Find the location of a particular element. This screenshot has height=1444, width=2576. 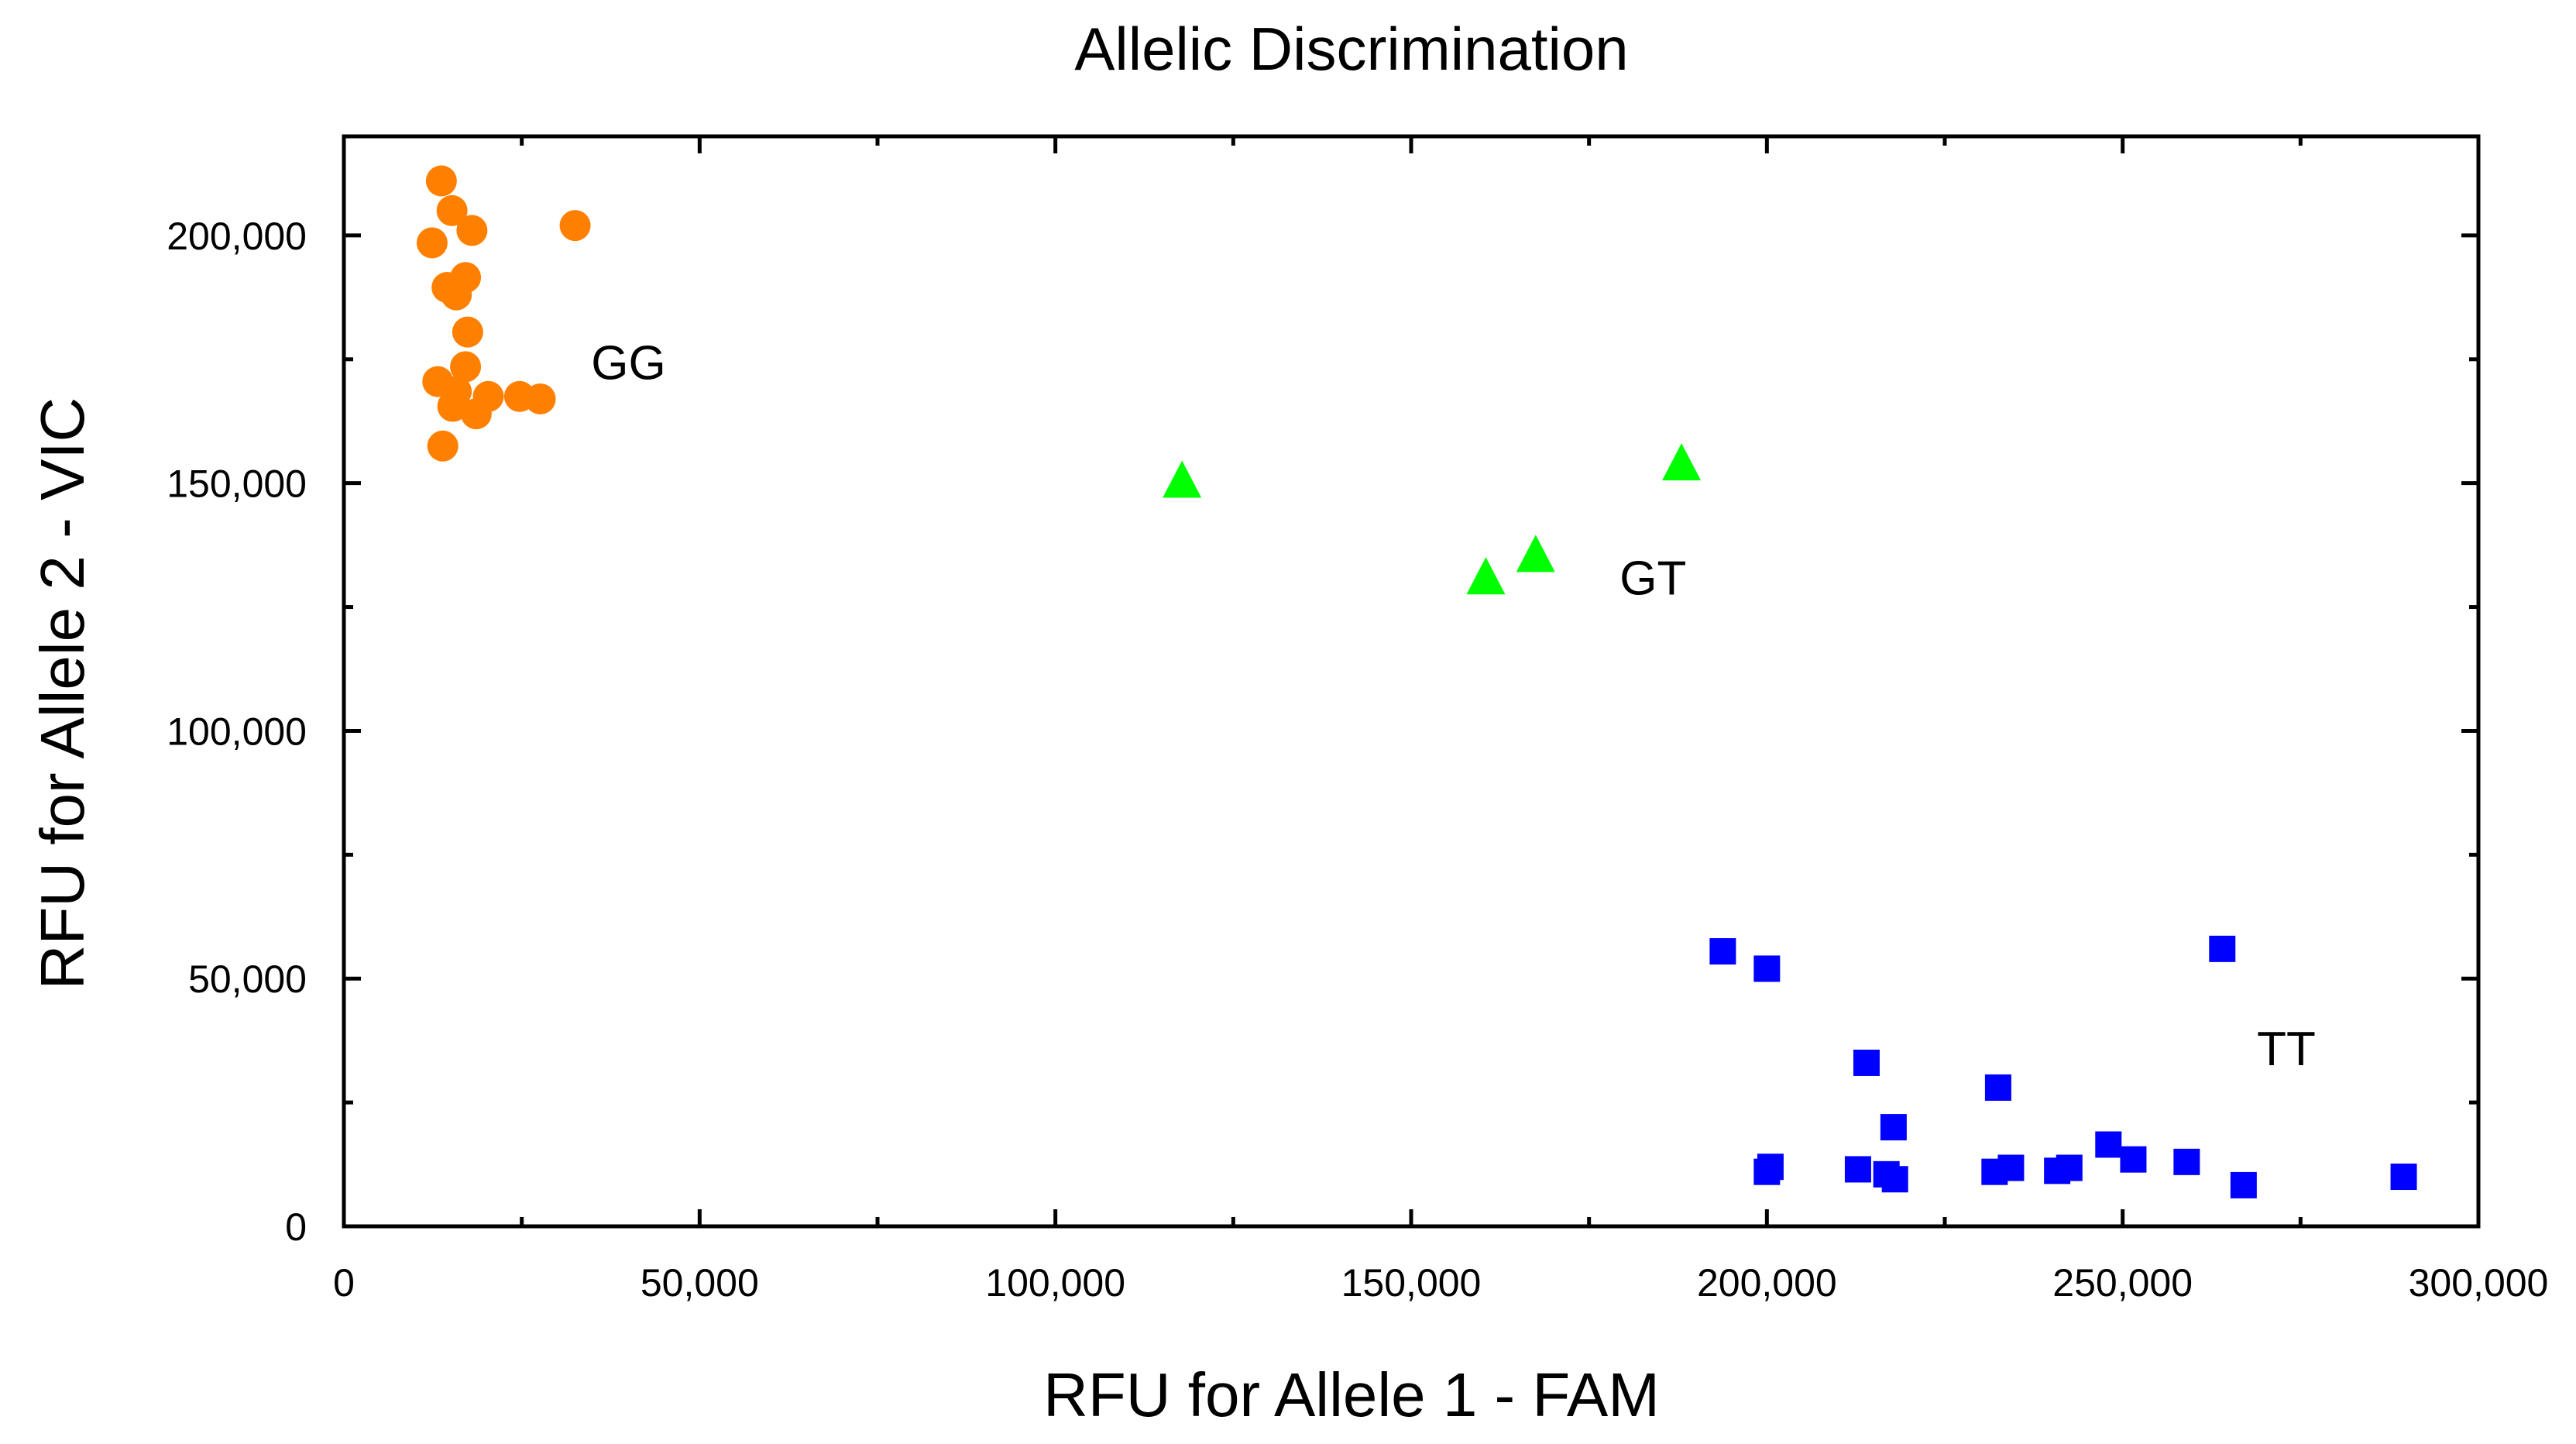

series-tt is located at coordinates (2063, 1067).